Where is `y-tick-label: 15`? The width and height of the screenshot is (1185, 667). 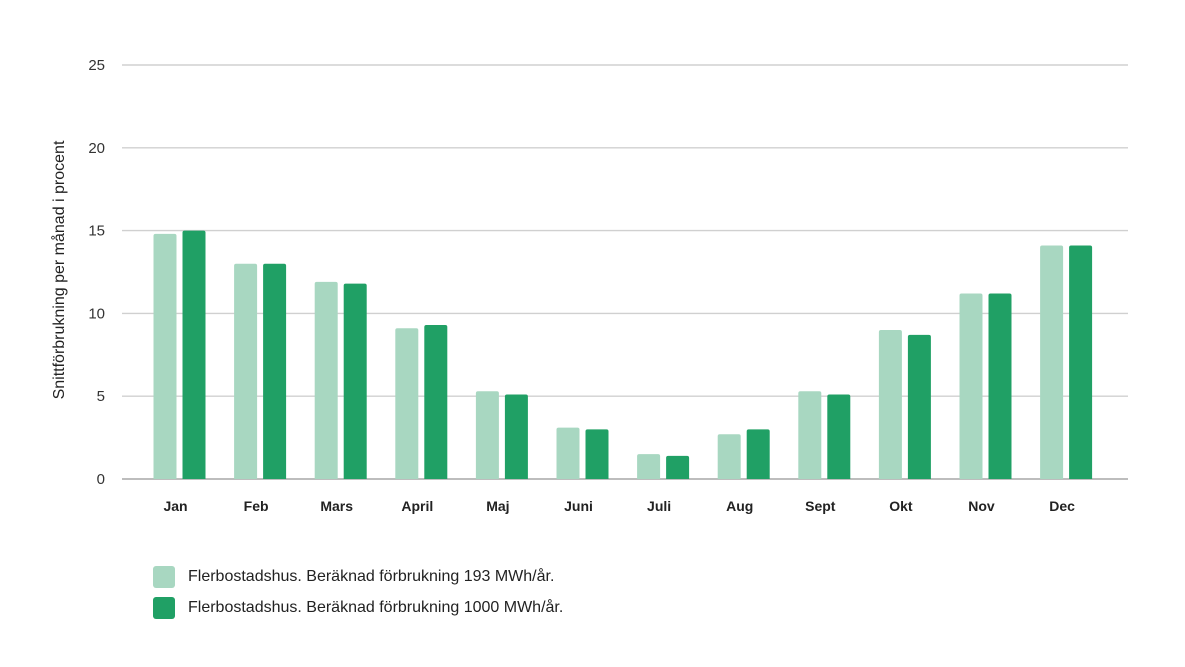 y-tick-label: 15 is located at coordinates (96, 231).